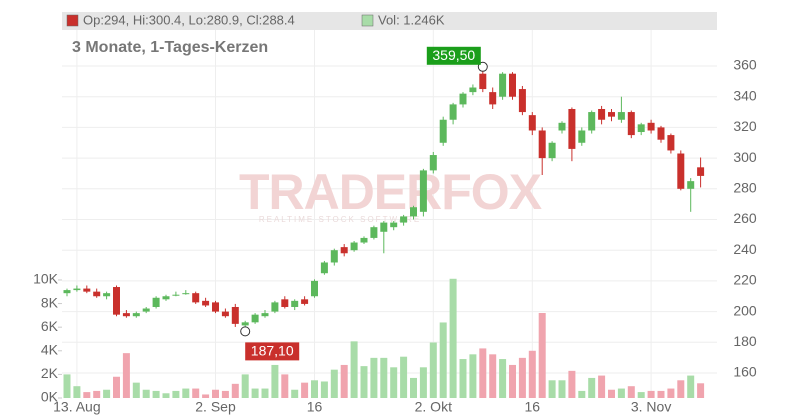 This screenshot has width=800, height=420. Describe the element at coordinates (50, 373) in the screenshot. I see `y2-tick-label: 2K` at that location.